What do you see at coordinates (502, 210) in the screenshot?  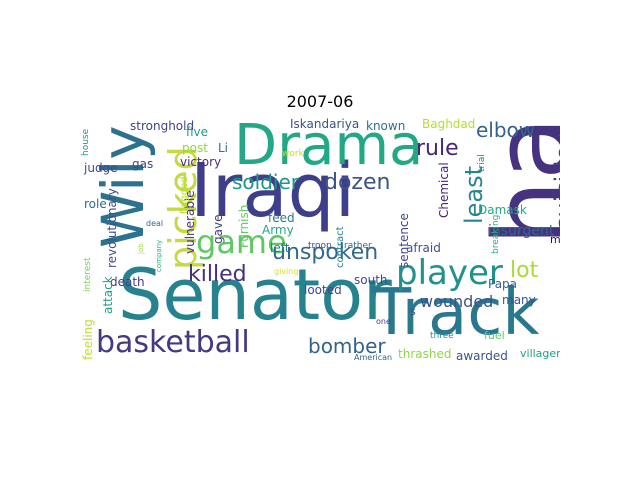 I see `word-damask: Damask` at bounding box center [502, 210].